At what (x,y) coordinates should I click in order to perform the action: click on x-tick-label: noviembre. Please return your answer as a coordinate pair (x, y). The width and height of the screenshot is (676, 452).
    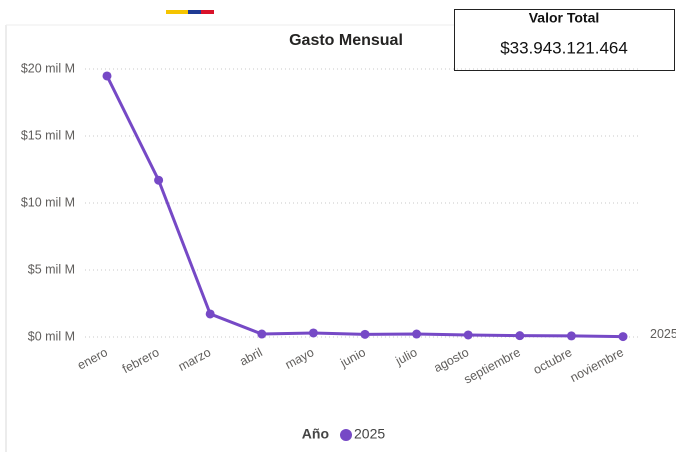
    Looking at the image, I should click on (597, 365).